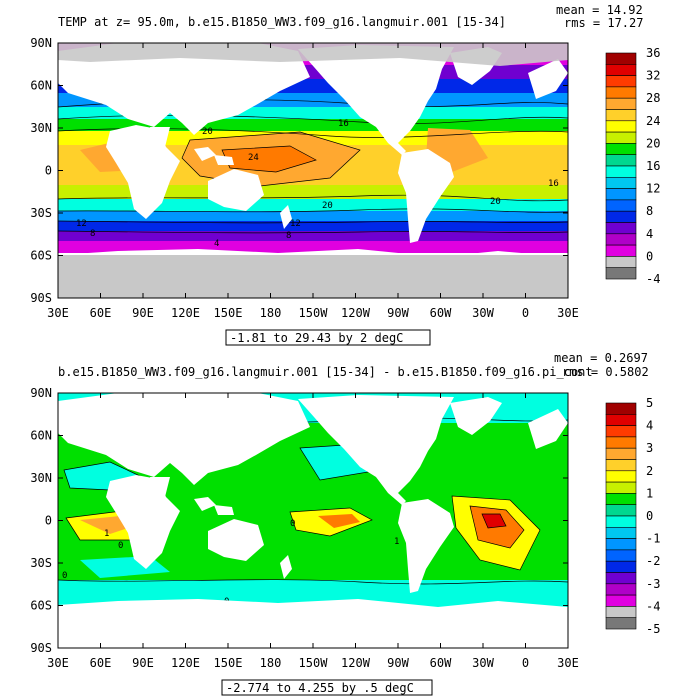  What do you see at coordinates (653, 539) in the screenshot?
I see `colorbar-label: -1` at bounding box center [653, 539].